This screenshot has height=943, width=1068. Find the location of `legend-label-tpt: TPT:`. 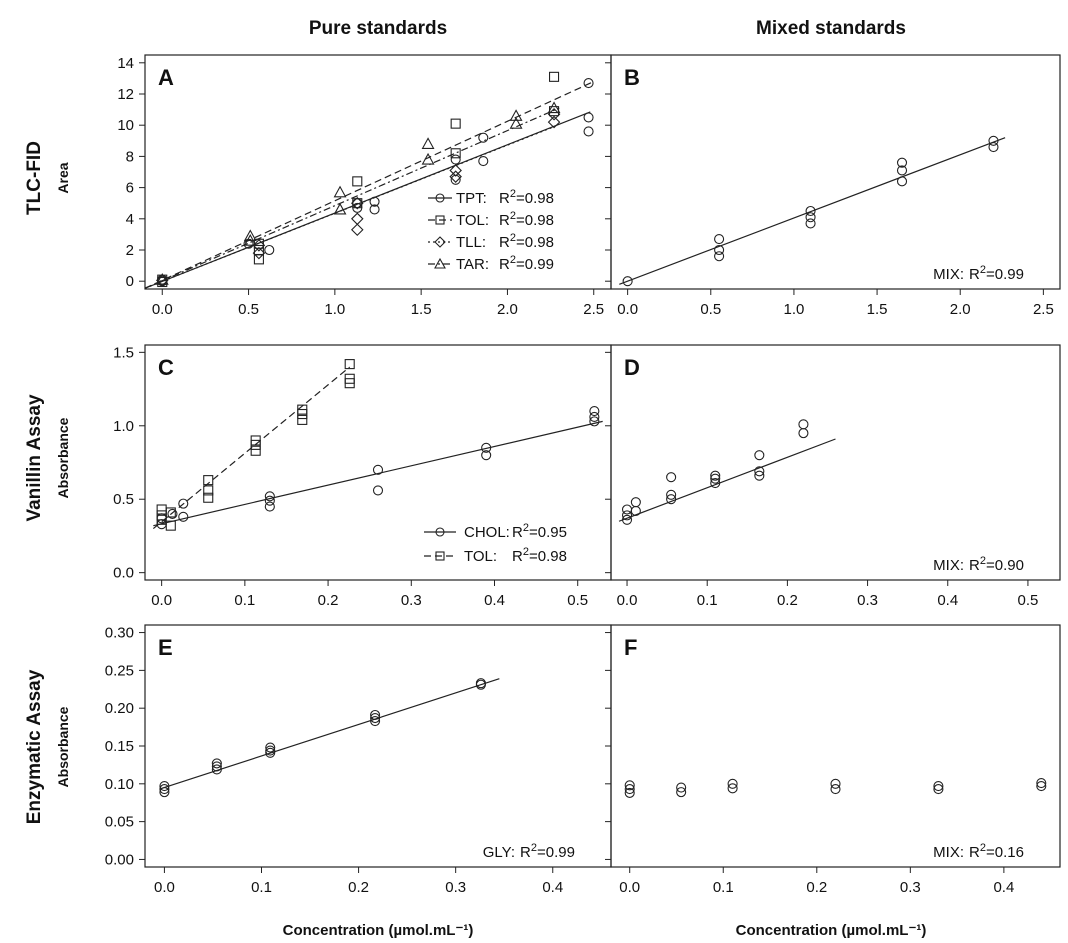

legend-label-tpt: TPT: is located at coordinates (471, 198).